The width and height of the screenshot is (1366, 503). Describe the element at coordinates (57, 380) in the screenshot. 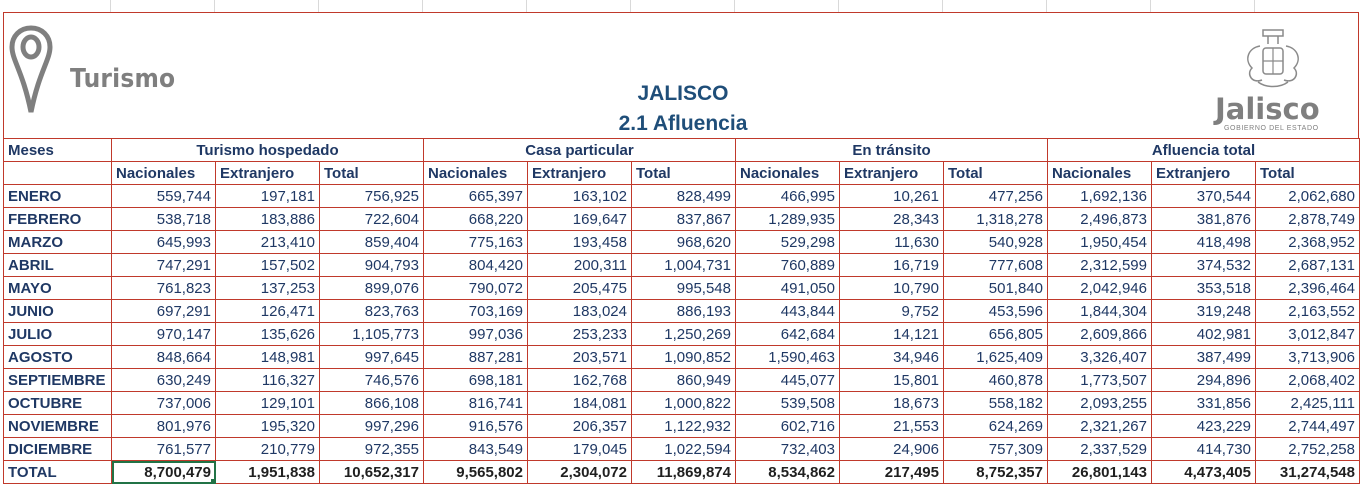

I see `month-cell: SEPTIEMBRE` at that location.